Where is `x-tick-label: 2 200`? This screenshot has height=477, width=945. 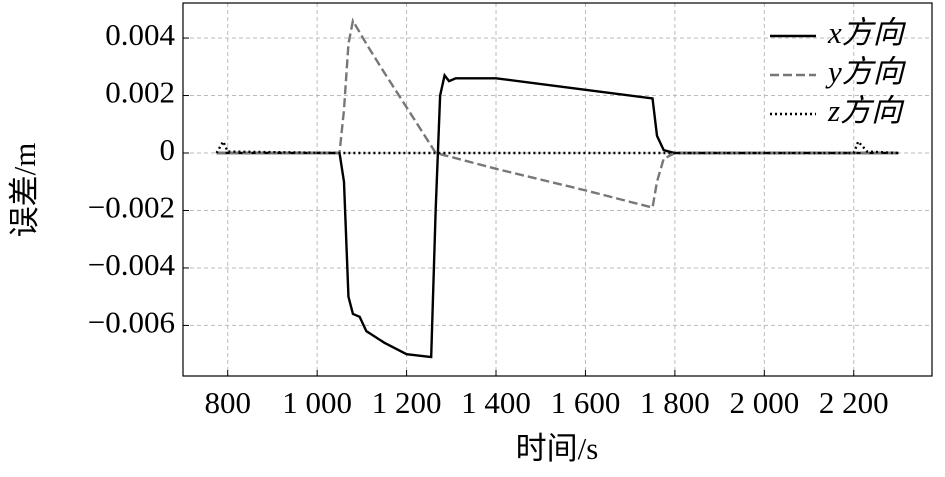 x-tick-label: 2 200 is located at coordinates (854, 402).